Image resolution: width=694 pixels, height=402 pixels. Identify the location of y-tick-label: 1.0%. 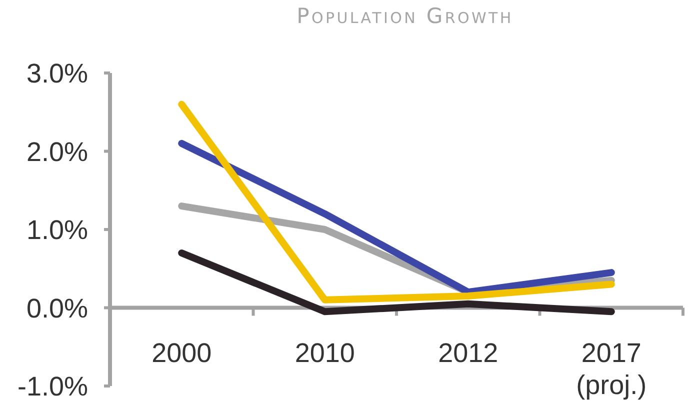
(57, 230).